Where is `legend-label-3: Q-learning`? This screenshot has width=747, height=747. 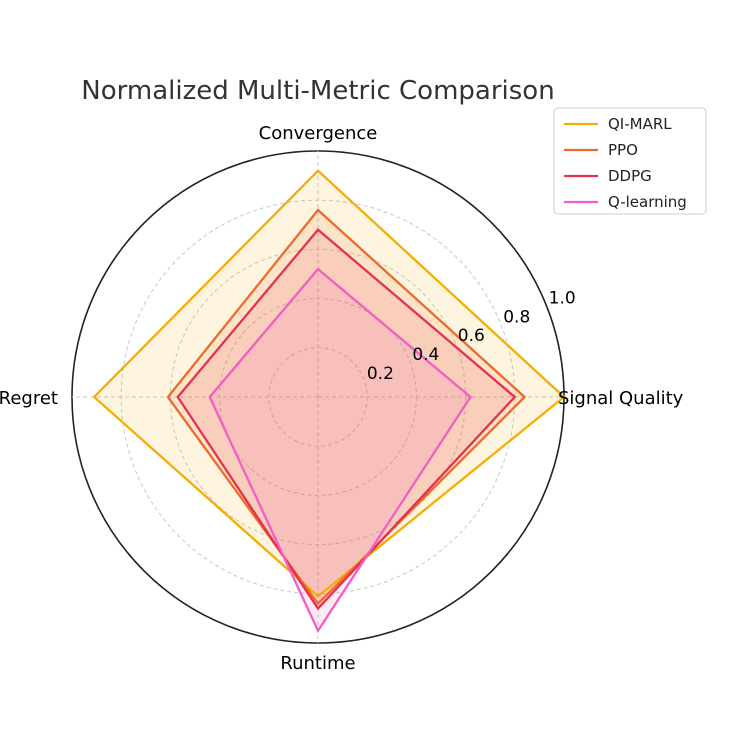
legend-label-3: Q-learning is located at coordinates (647, 202).